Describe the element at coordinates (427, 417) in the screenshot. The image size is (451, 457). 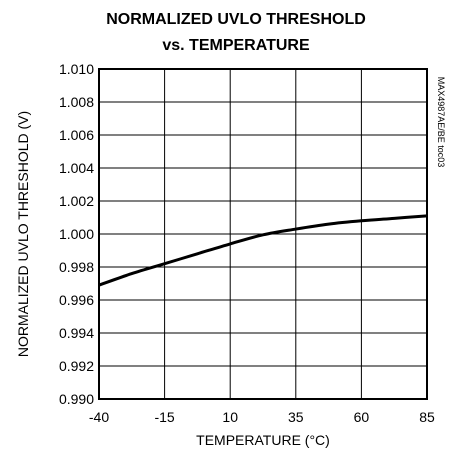
I see `x-tick-label: 85` at that location.